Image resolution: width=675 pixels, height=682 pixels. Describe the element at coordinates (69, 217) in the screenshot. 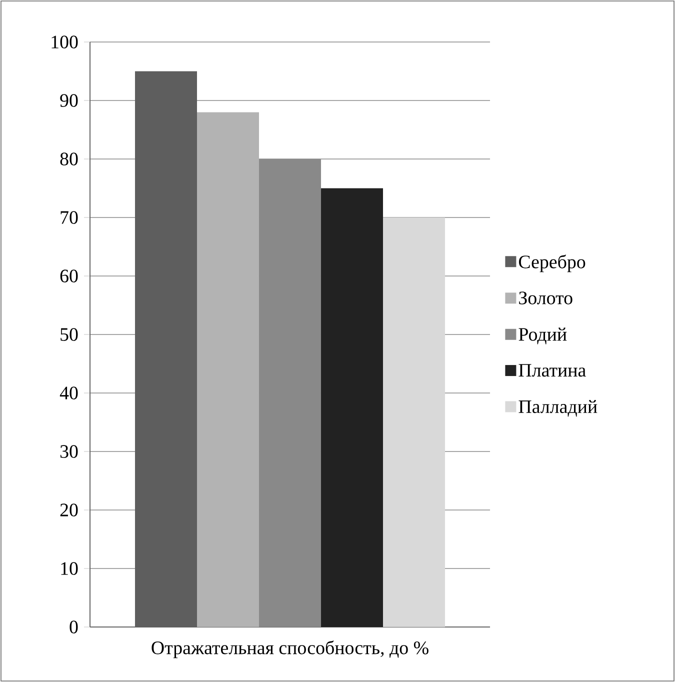

I see `y-tick-label: 70` at that location.